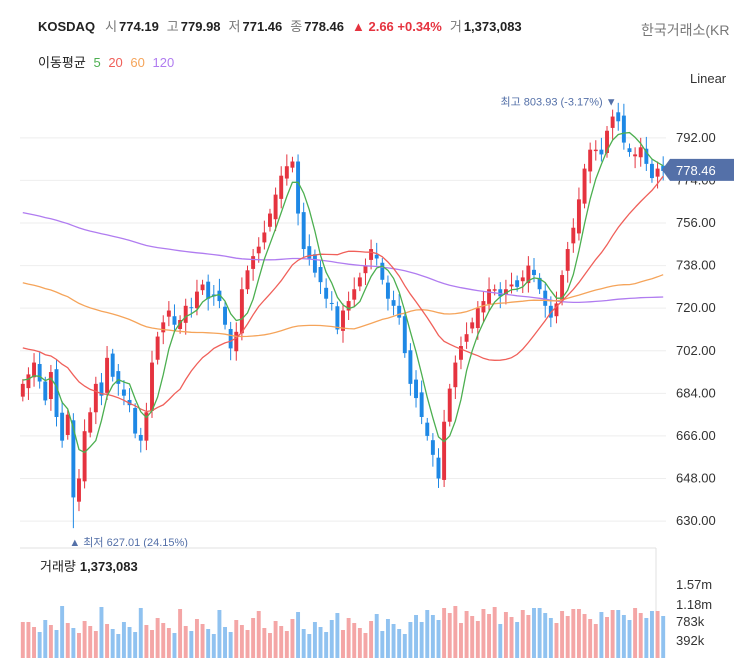 The width and height of the screenshot is (734, 658). I want to click on ma-20: 20, so click(115, 62).